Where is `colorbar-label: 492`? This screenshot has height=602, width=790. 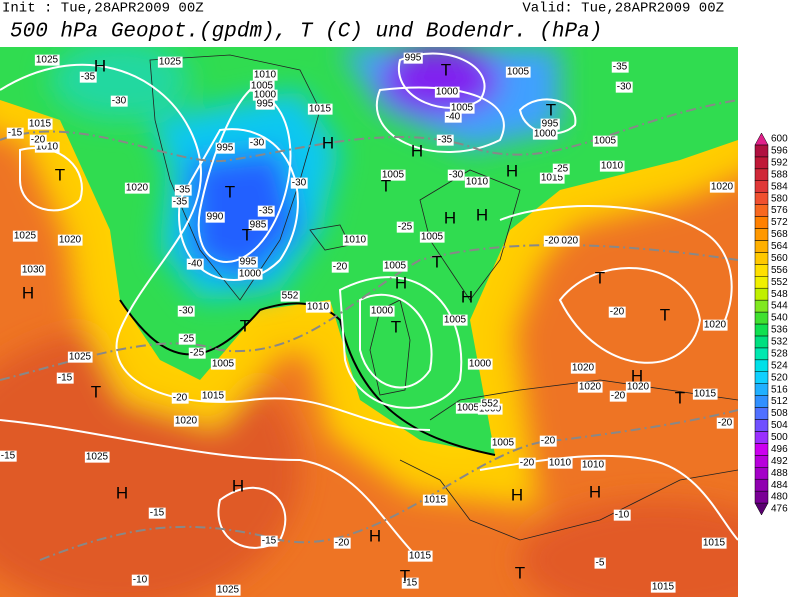
colorbar-label: 492 is located at coordinates (779, 461).